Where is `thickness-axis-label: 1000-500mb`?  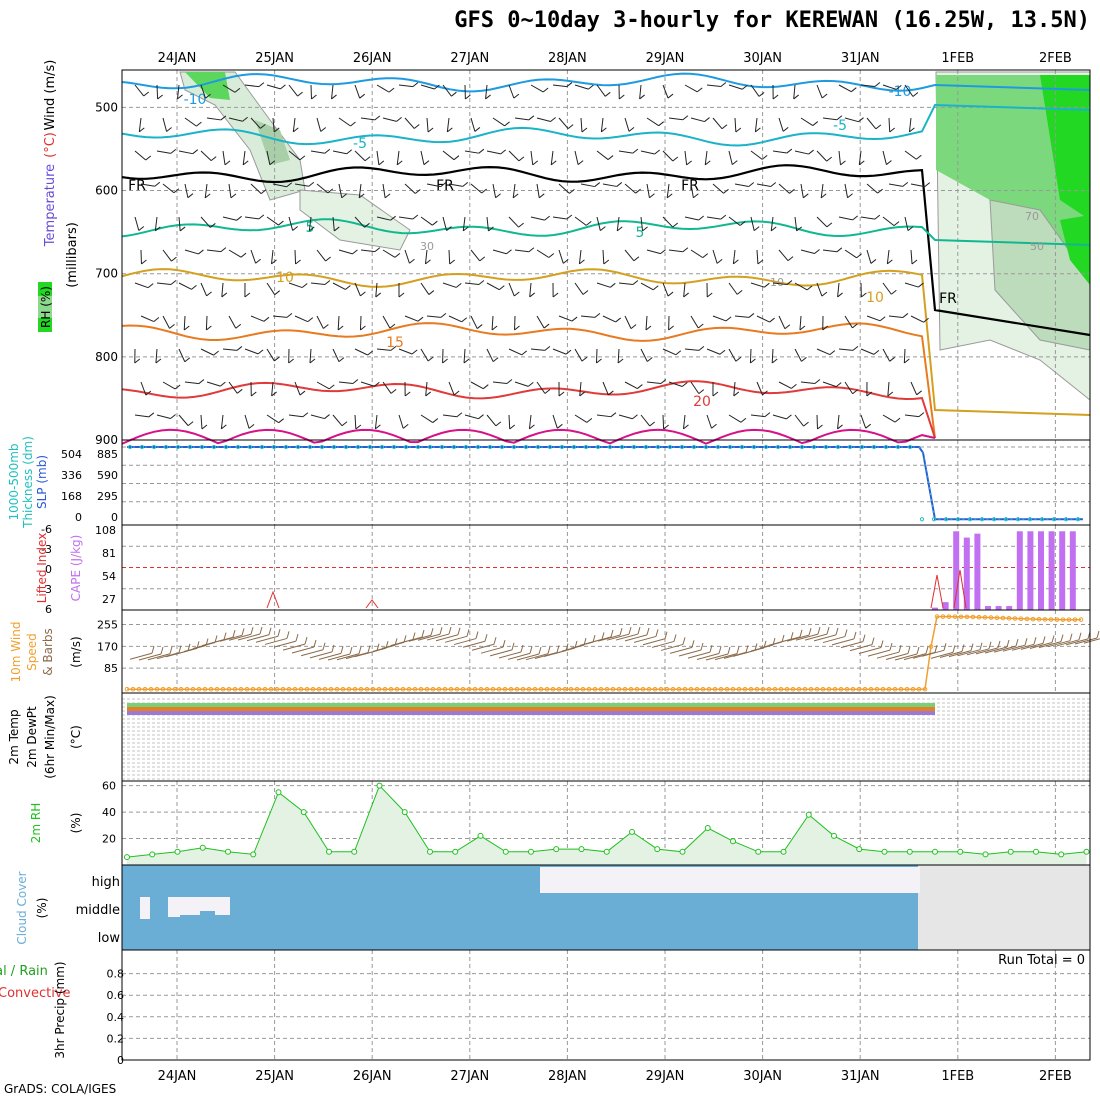 thickness-axis-label: 1000-500mb is located at coordinates (14, 481).